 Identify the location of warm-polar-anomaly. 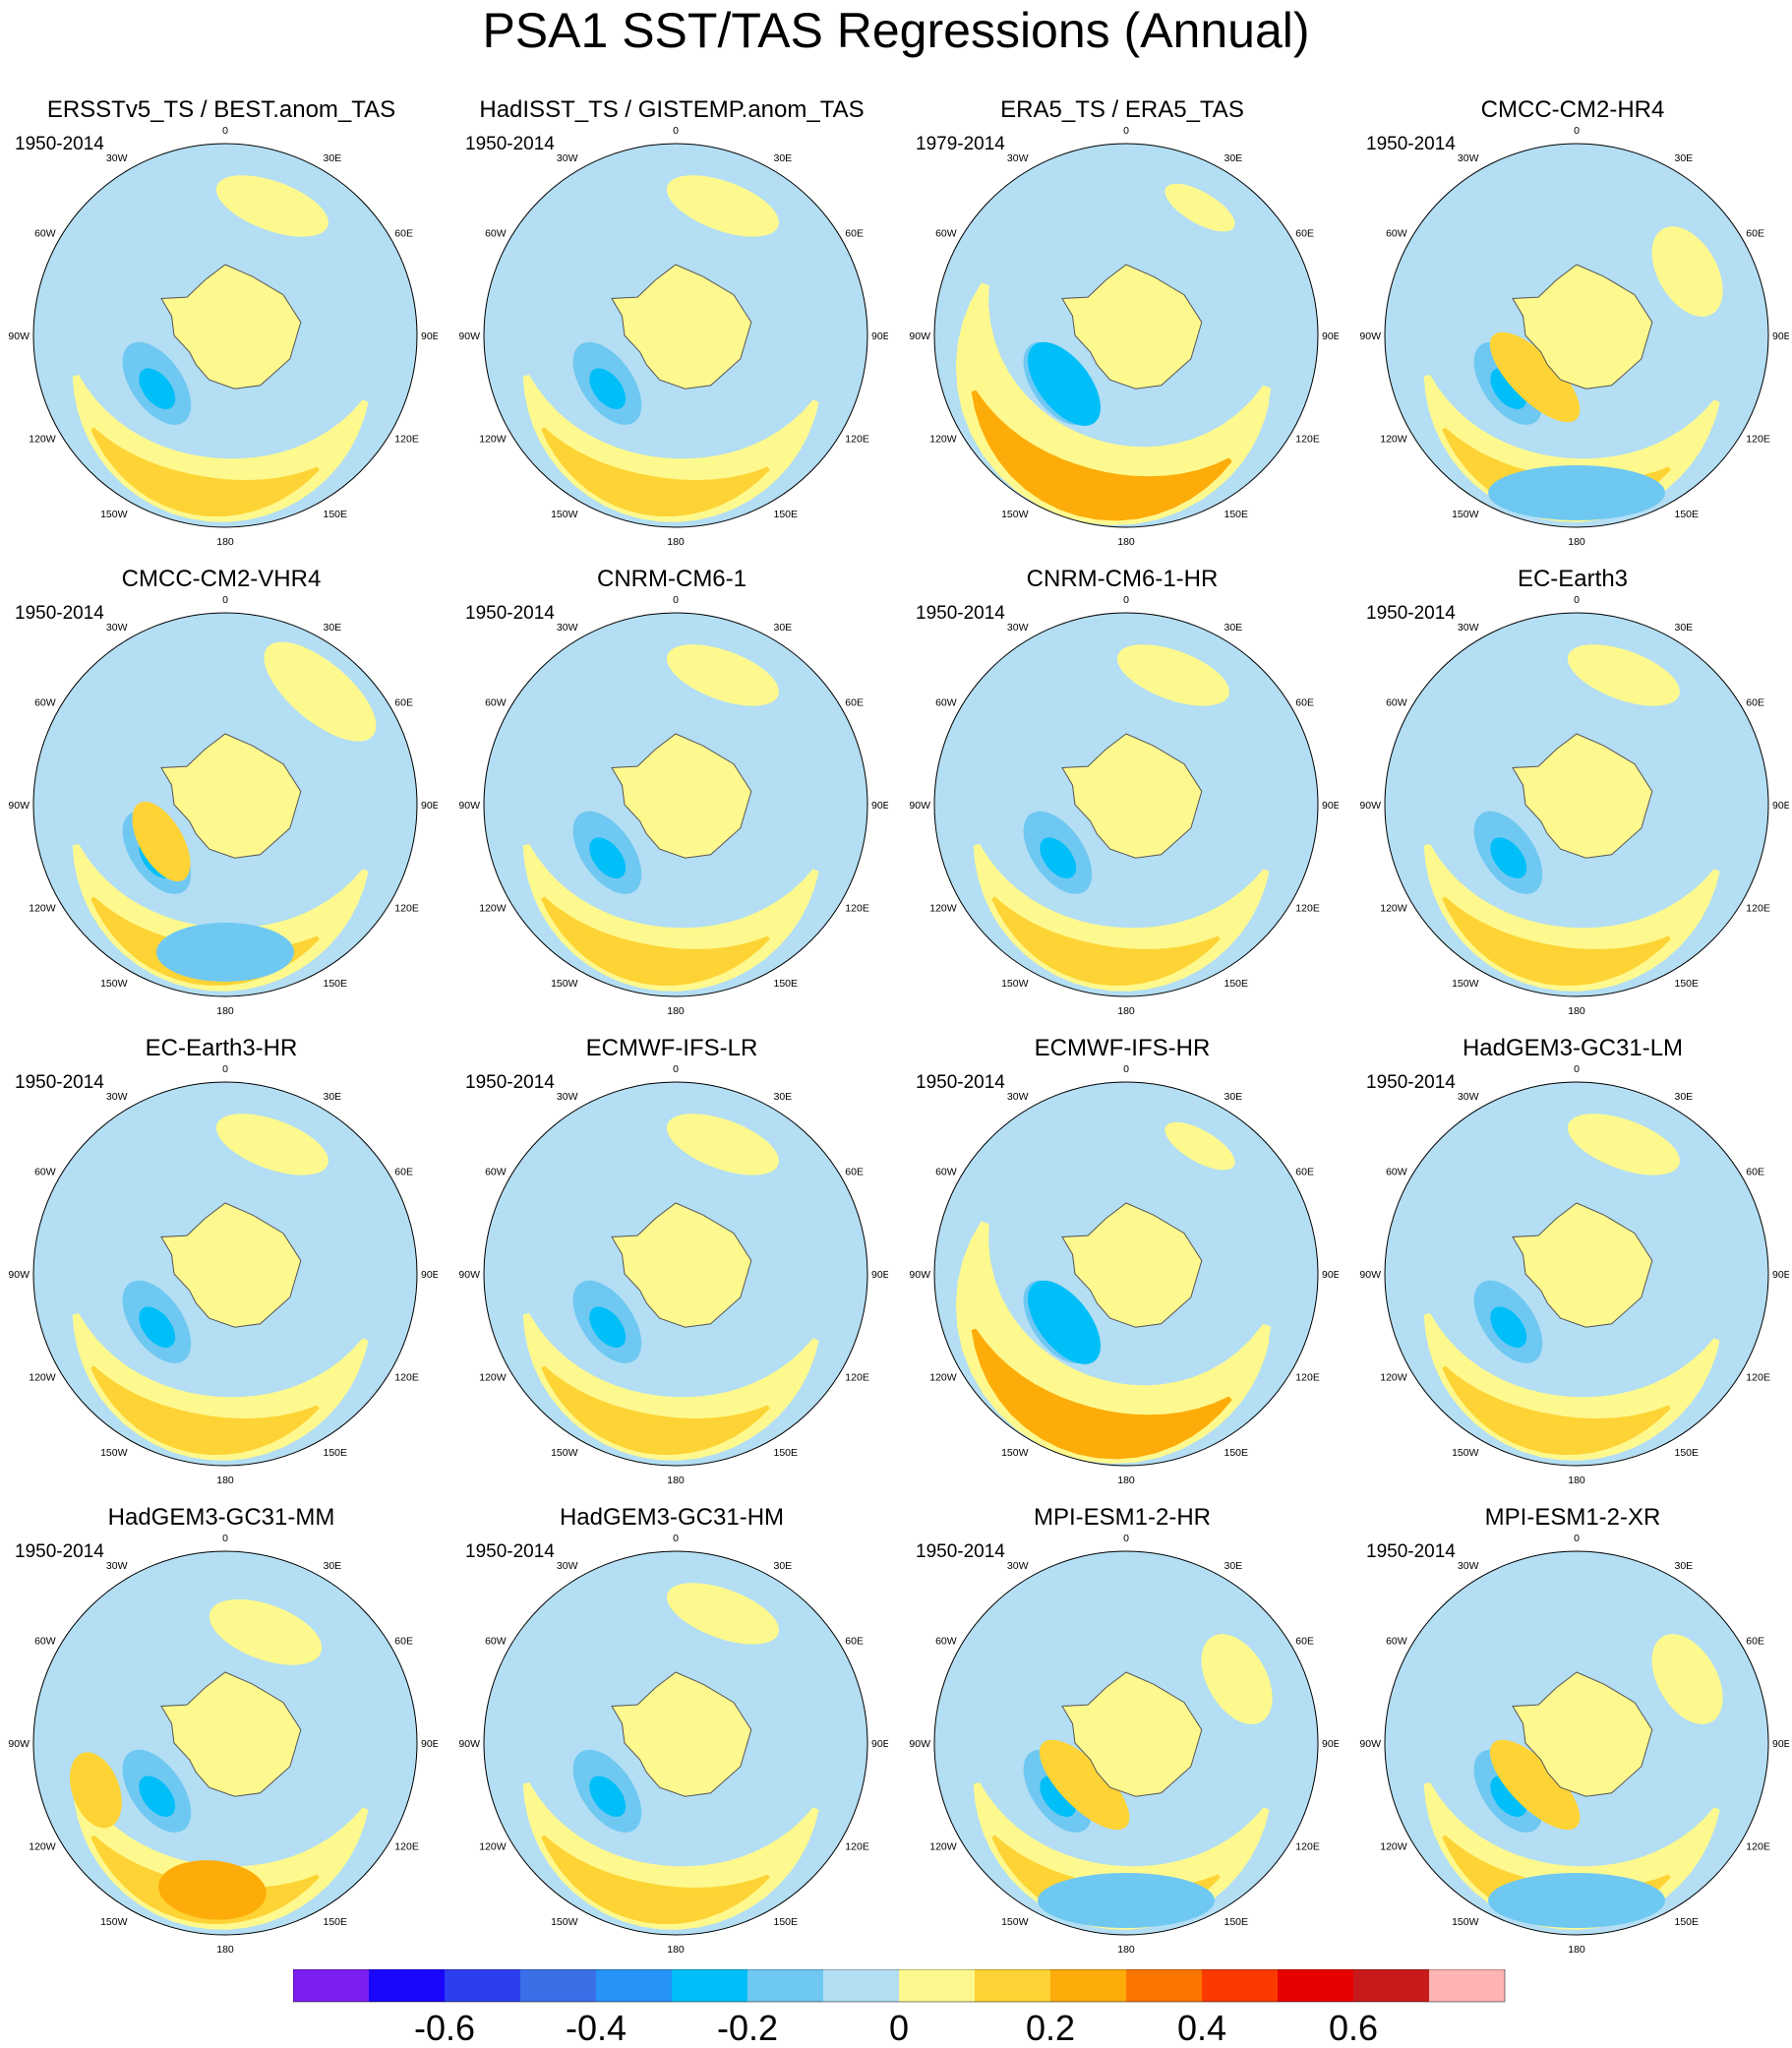
(1084, 1785).